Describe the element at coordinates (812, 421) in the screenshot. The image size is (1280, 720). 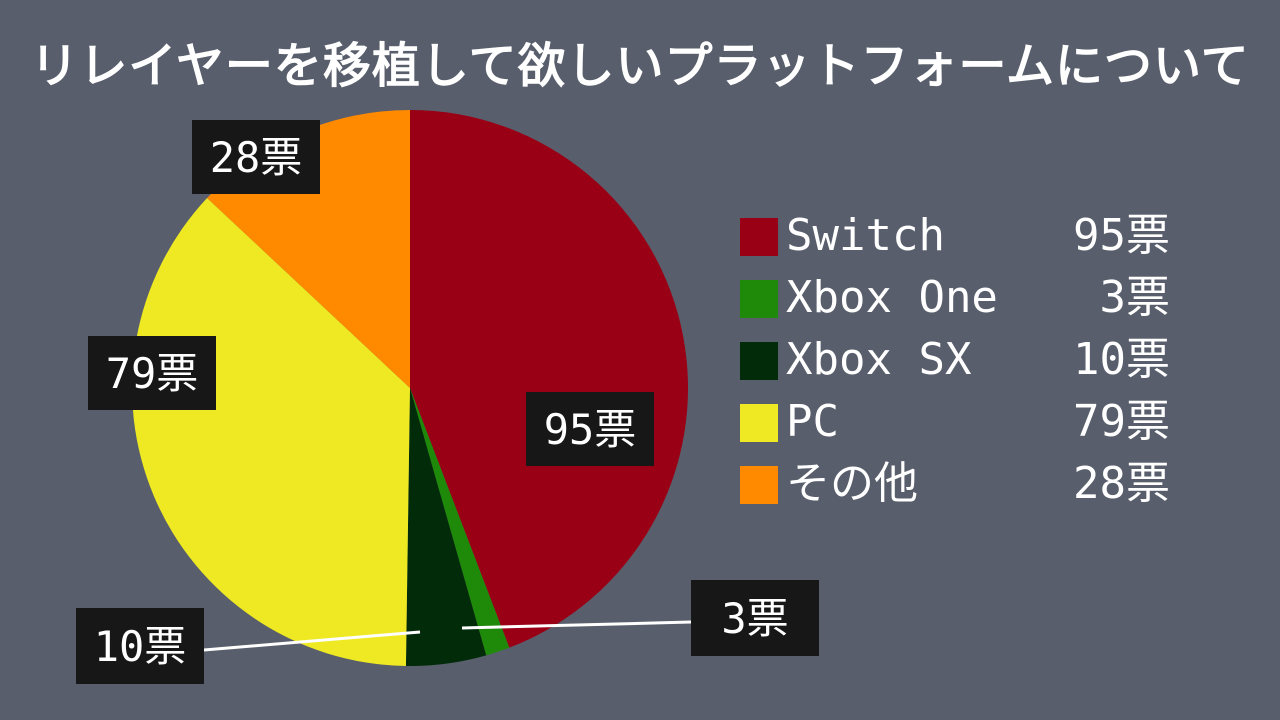
I see `legend-label: PC` at that location.